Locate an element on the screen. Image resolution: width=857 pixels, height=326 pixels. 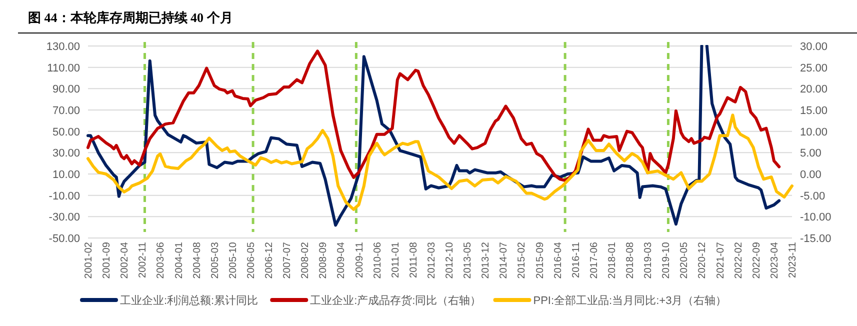
x-tick-label: 2011-08 is located at coordinates (414, 260).